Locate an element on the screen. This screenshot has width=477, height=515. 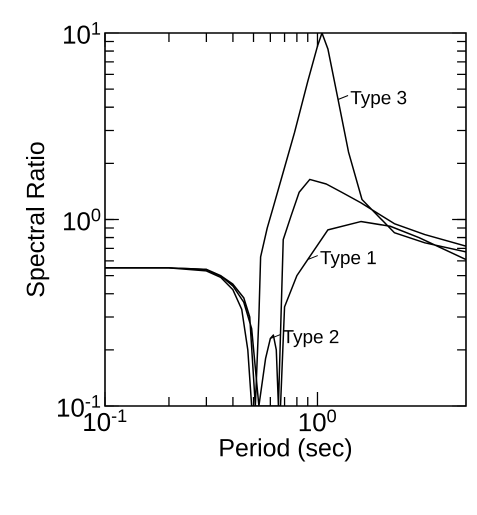
legend-label: Type 3 is located at coordinates (378, 99).